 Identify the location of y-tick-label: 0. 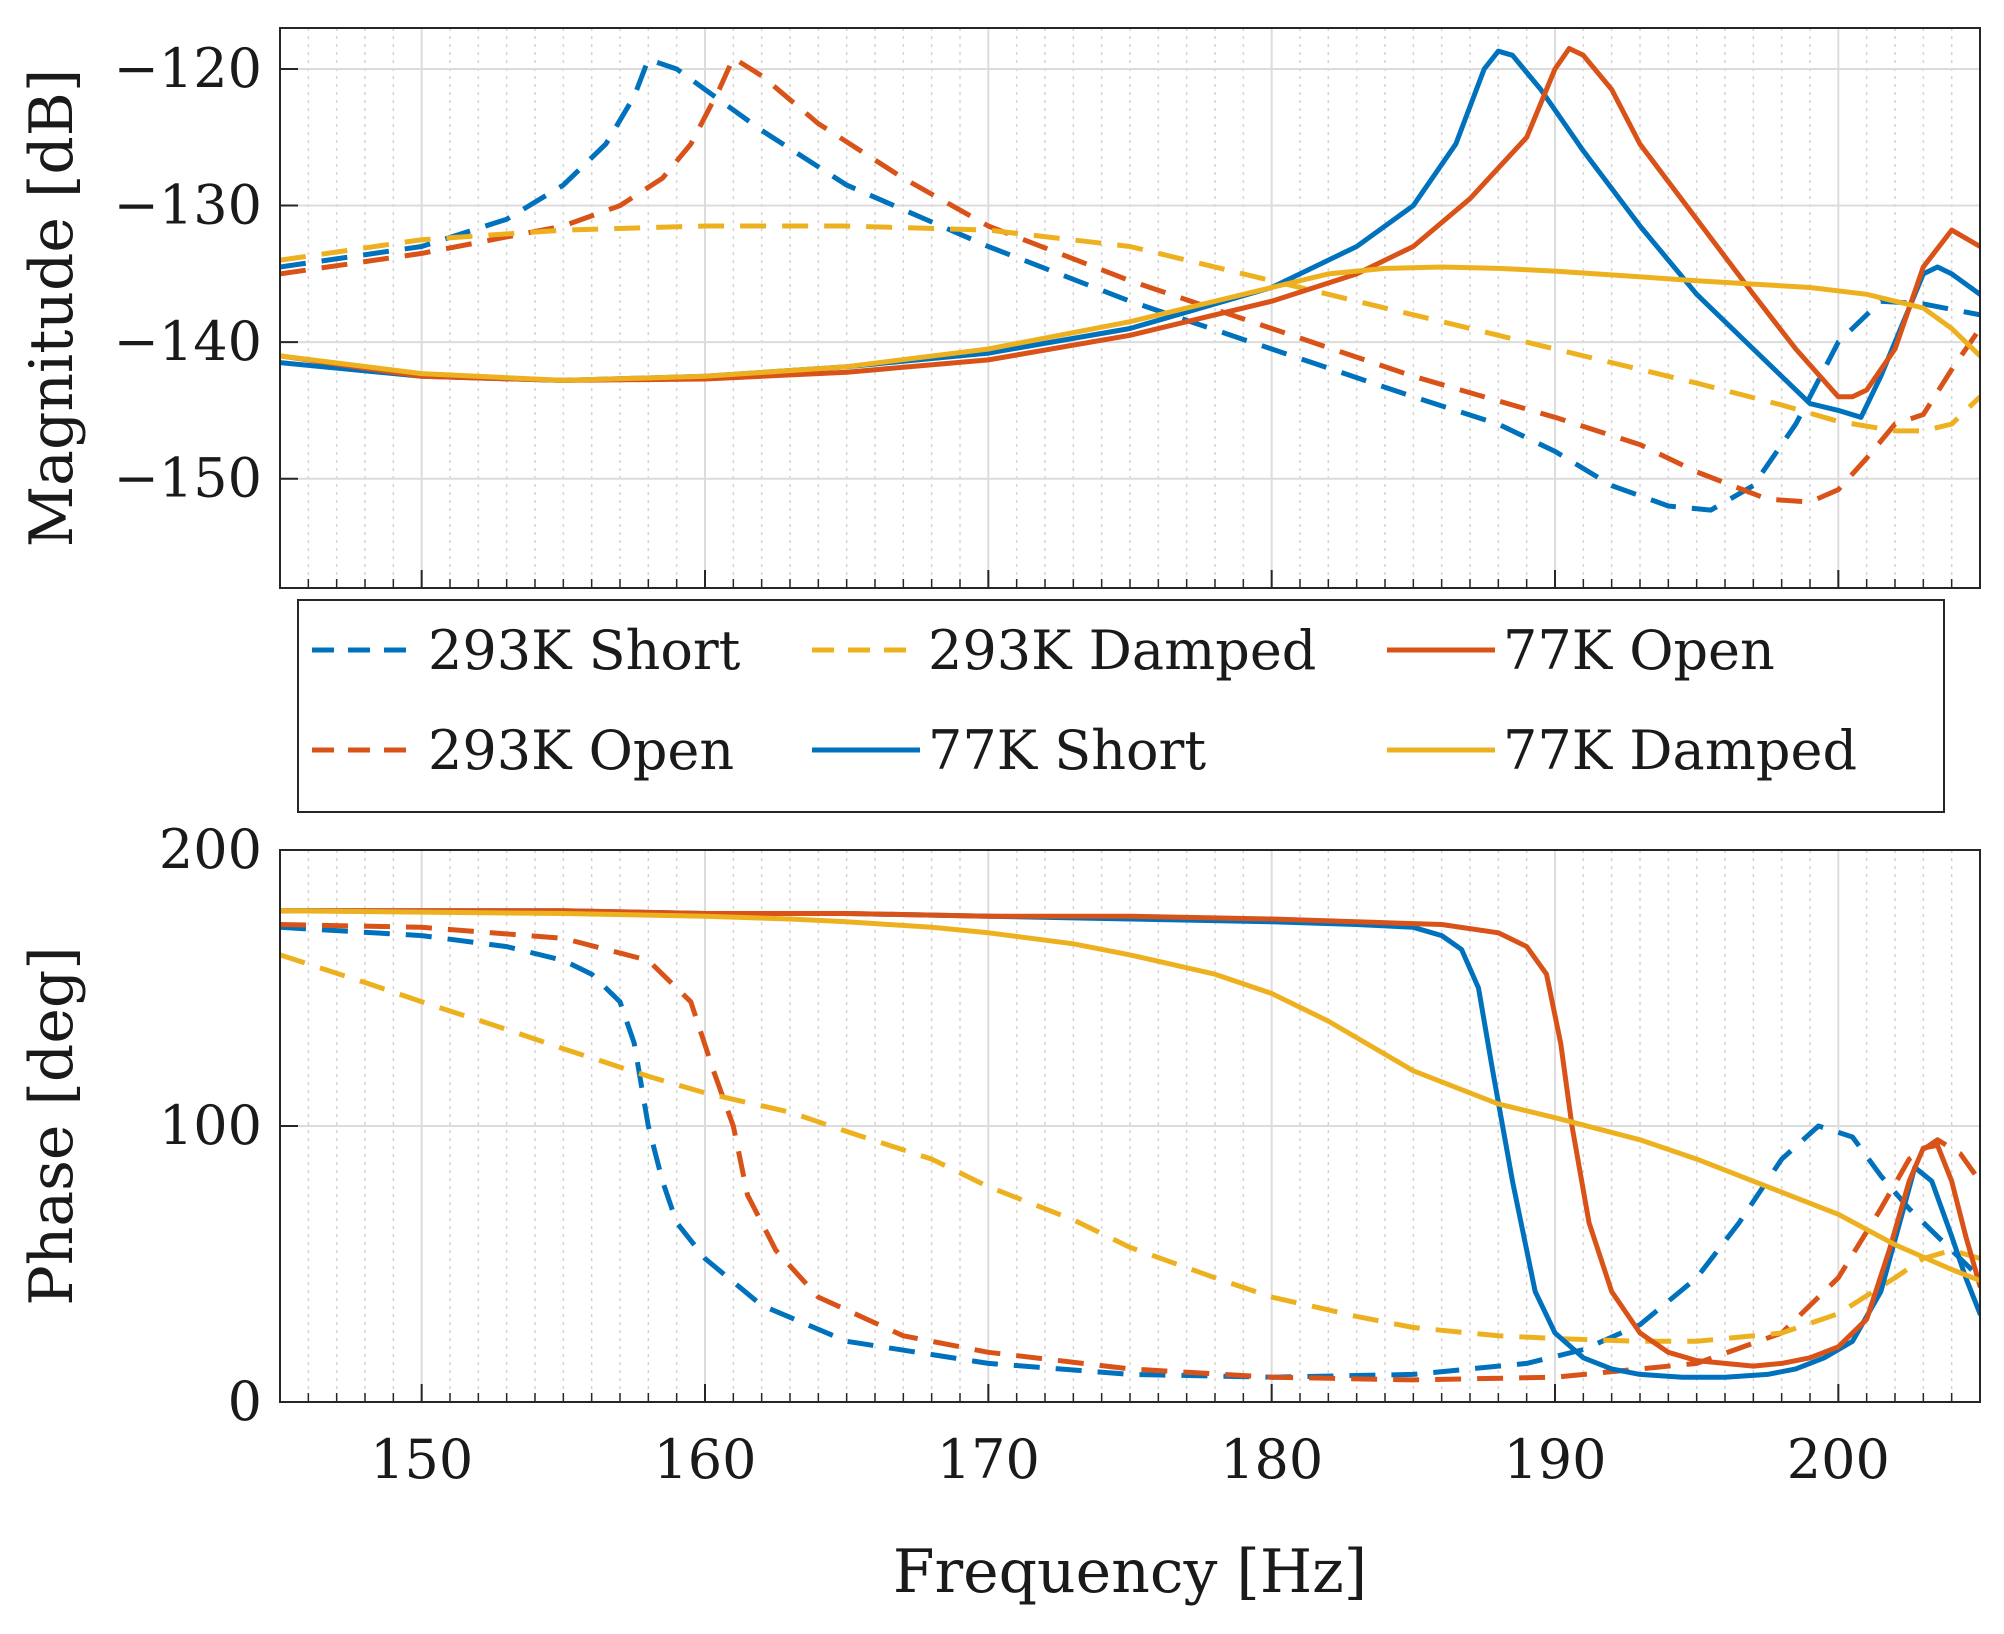
(245, 1401).